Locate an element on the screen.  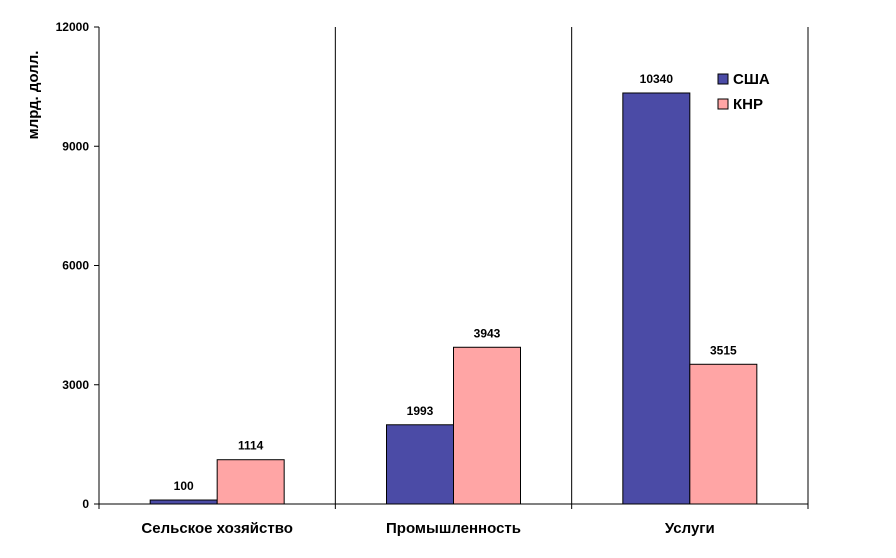
category-label: Промышленность is located at coordinates (453, 528).